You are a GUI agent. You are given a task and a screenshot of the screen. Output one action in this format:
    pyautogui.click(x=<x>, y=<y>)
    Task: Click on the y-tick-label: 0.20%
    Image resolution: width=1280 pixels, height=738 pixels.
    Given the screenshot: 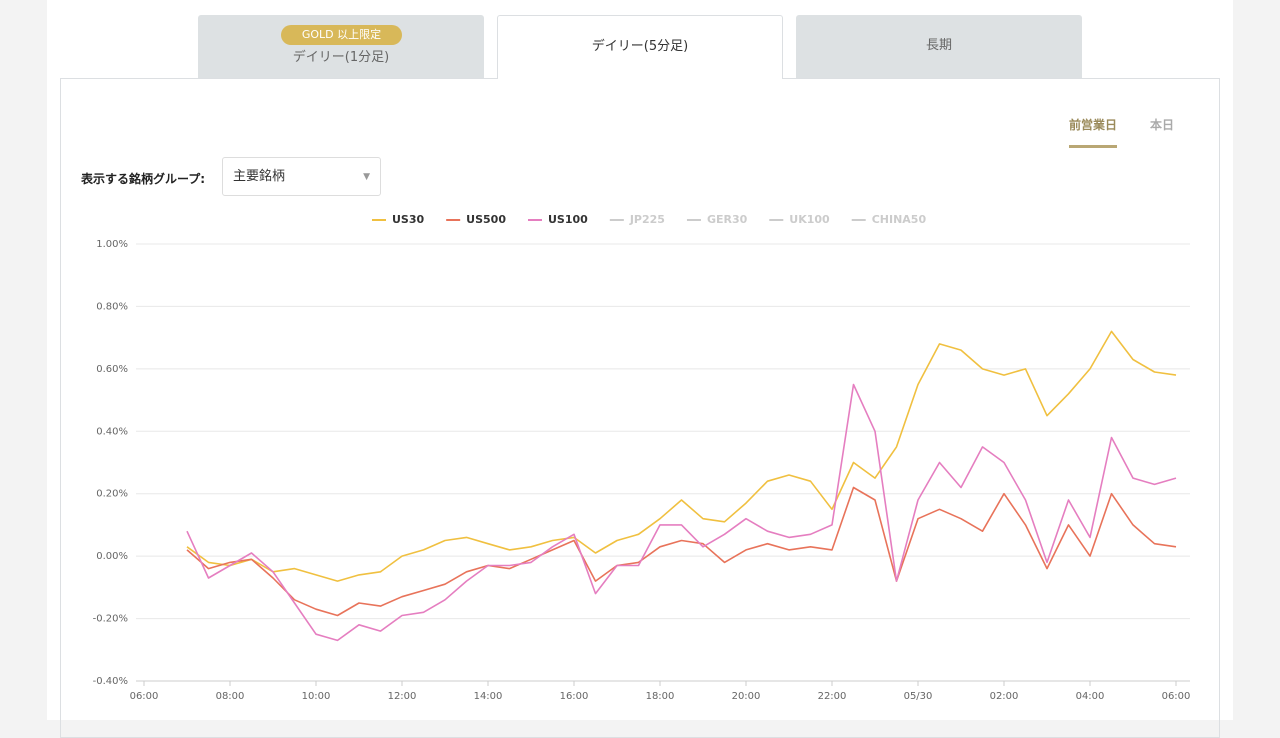 What is the action you would take?
    pyautogui.click(x=112, y=494)
    